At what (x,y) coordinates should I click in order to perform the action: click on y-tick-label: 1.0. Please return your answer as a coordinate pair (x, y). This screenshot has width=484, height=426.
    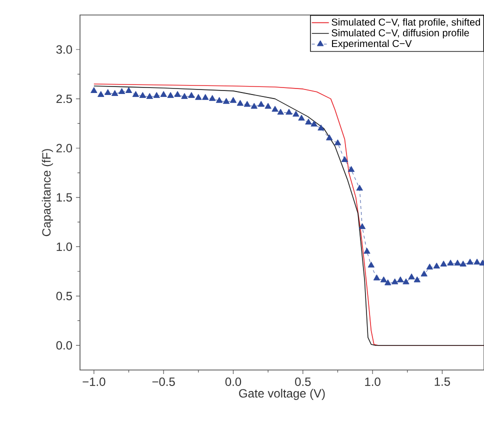
    Looking at the image, I should click on (64, 246).